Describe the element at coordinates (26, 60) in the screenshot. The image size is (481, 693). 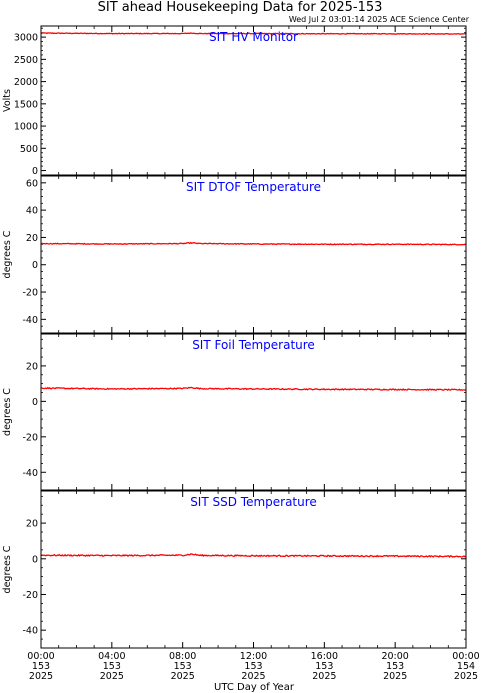
I see `y-tick-label: 2500` at that location.